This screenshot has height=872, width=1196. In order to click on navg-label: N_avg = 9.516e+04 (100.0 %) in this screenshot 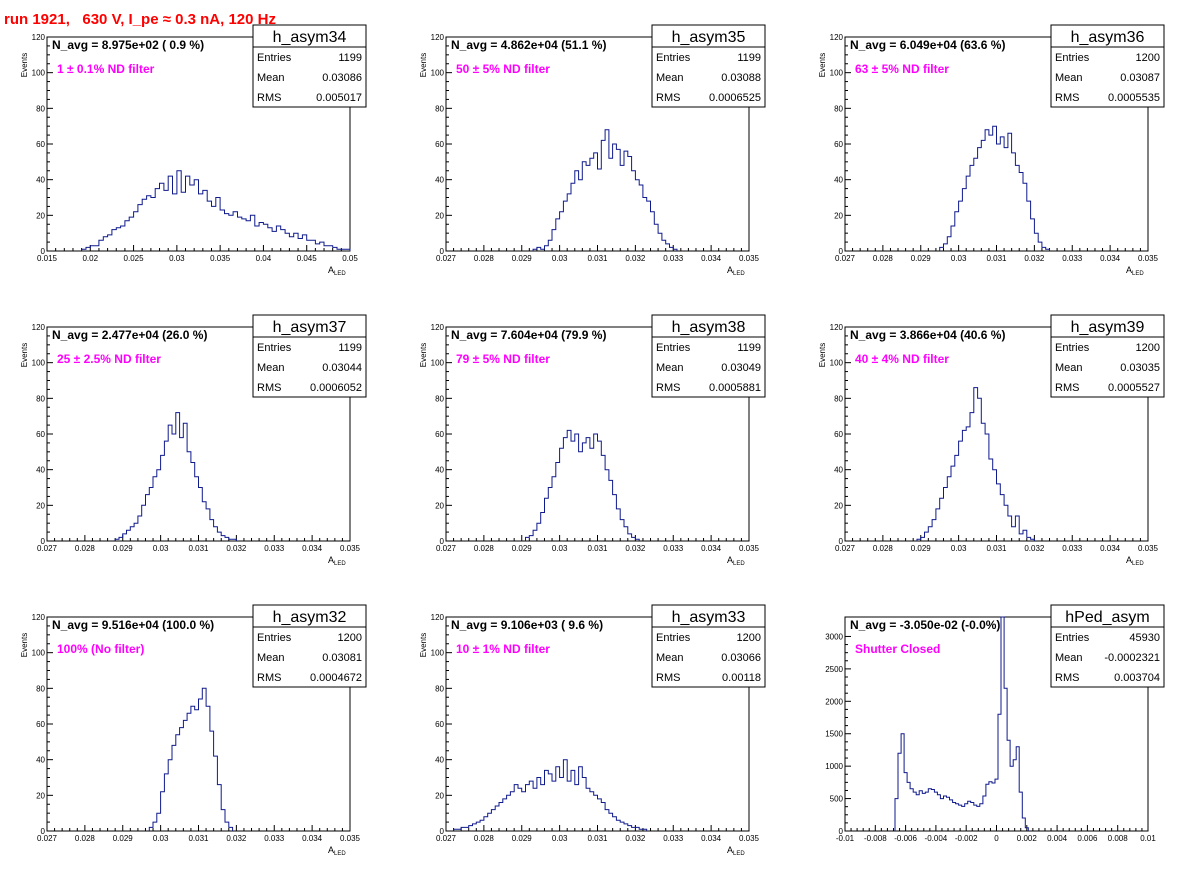, I will do `click(133, 625)`.